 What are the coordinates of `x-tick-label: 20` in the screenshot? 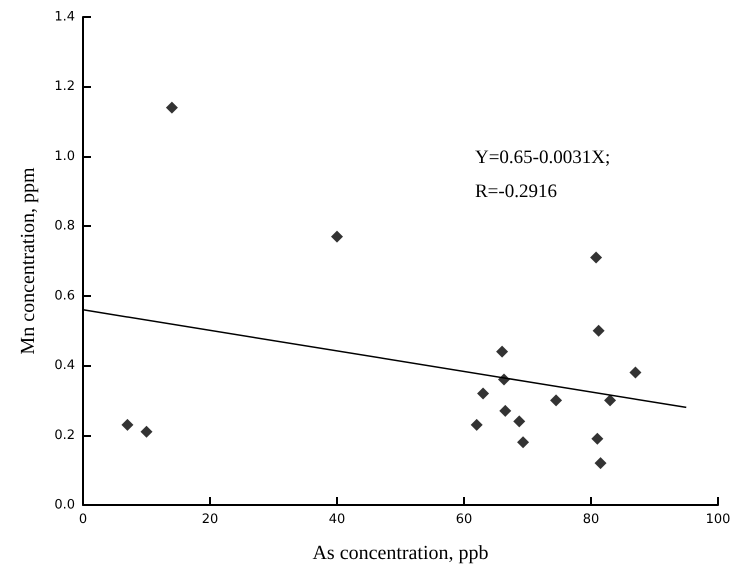 It's located at (210, 519).